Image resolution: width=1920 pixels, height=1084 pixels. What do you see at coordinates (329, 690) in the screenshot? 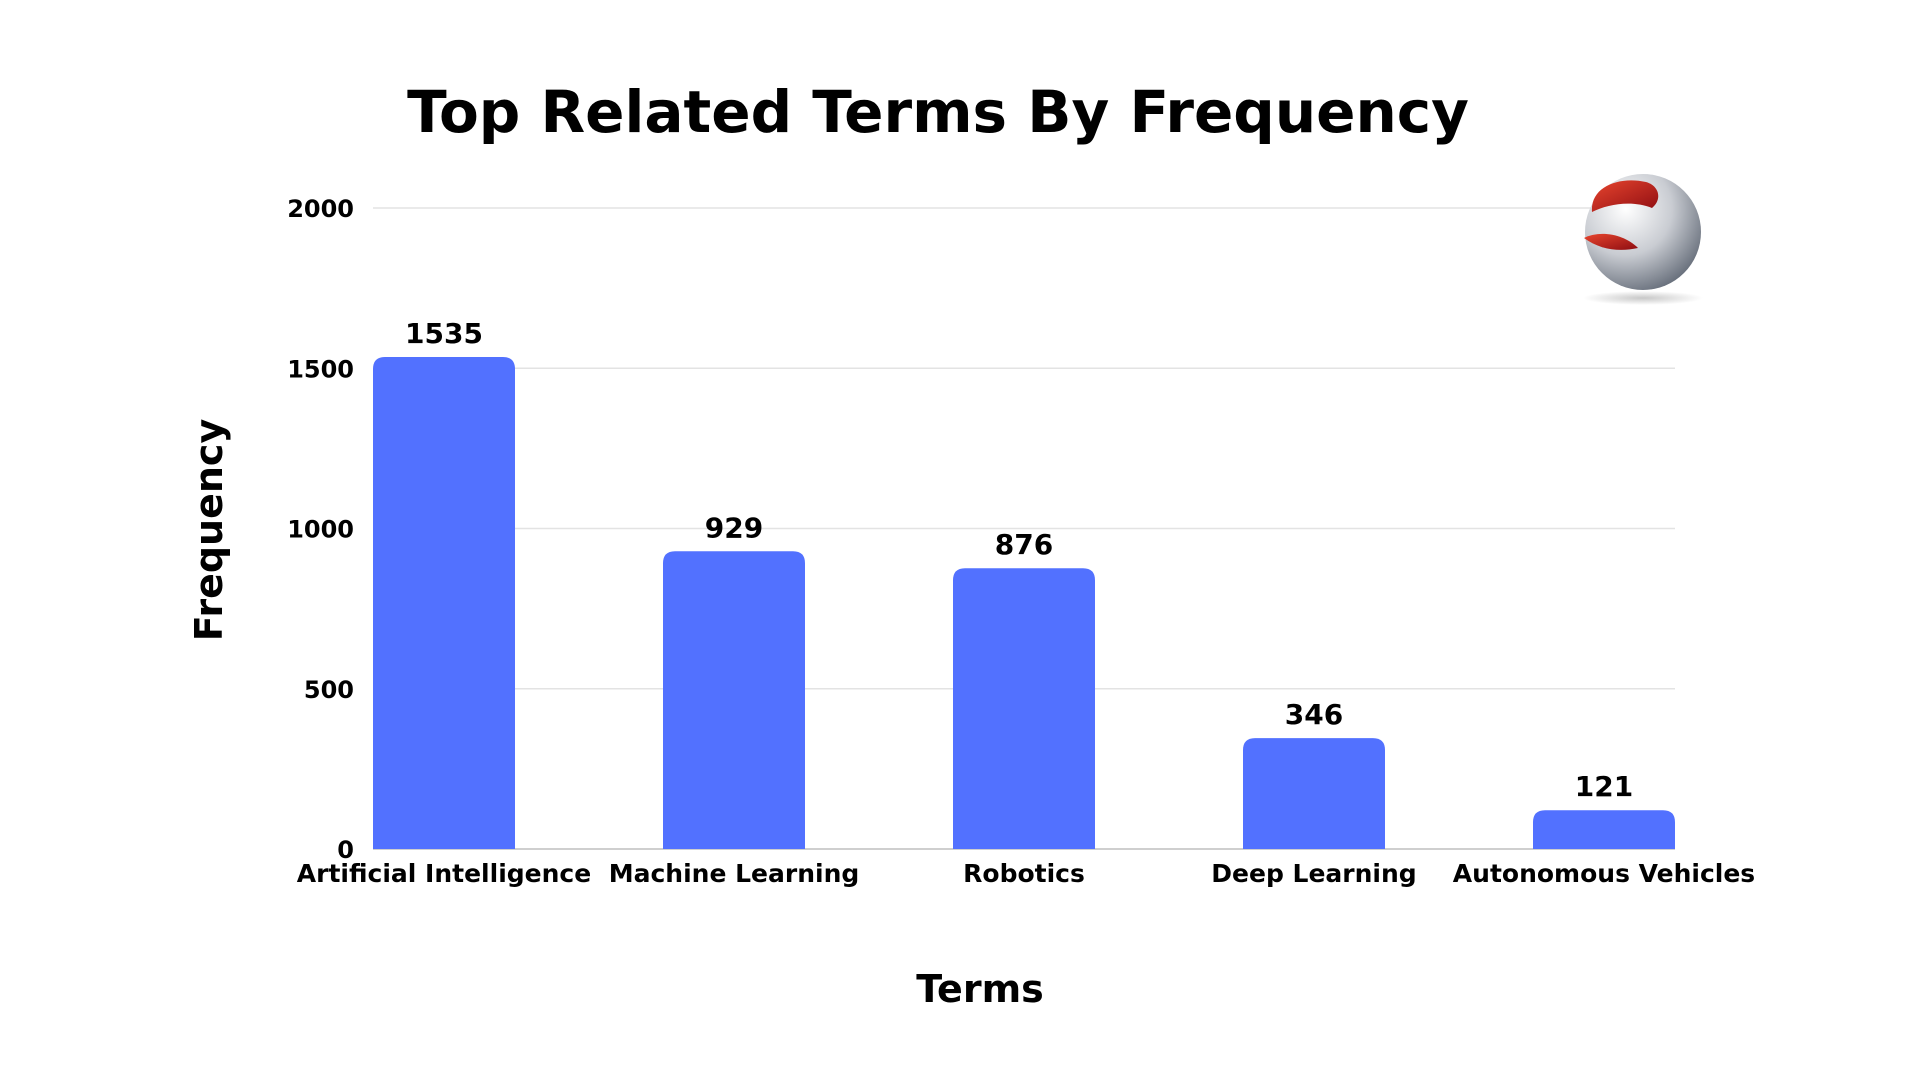
I see `y-tick-label: 500` at bounding box center [329, 690].